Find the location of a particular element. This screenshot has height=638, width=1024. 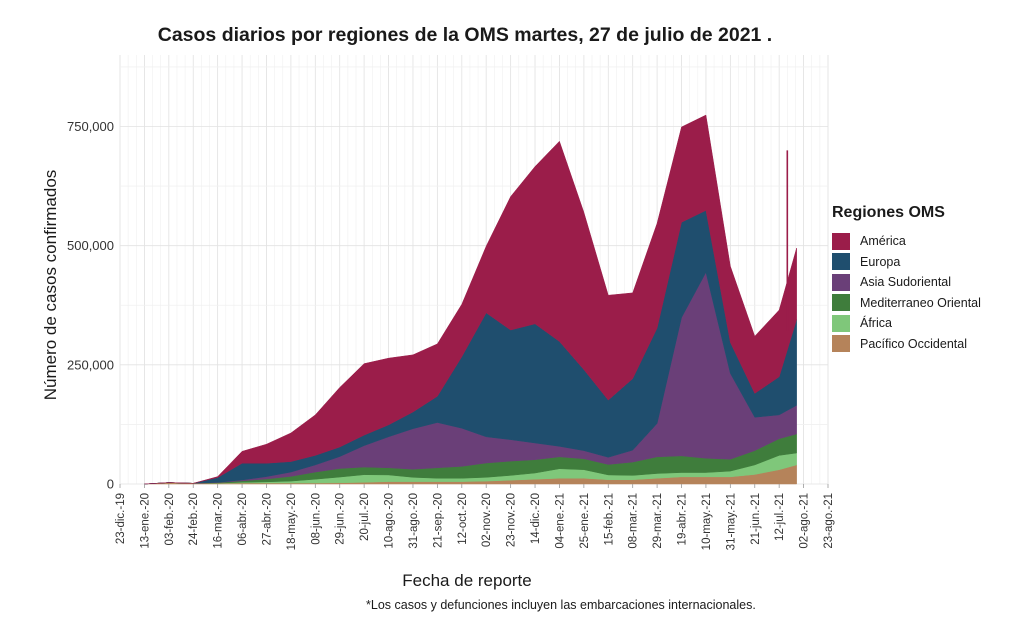

y-tick-label: 750,000 is located at coordinates (90, 126).